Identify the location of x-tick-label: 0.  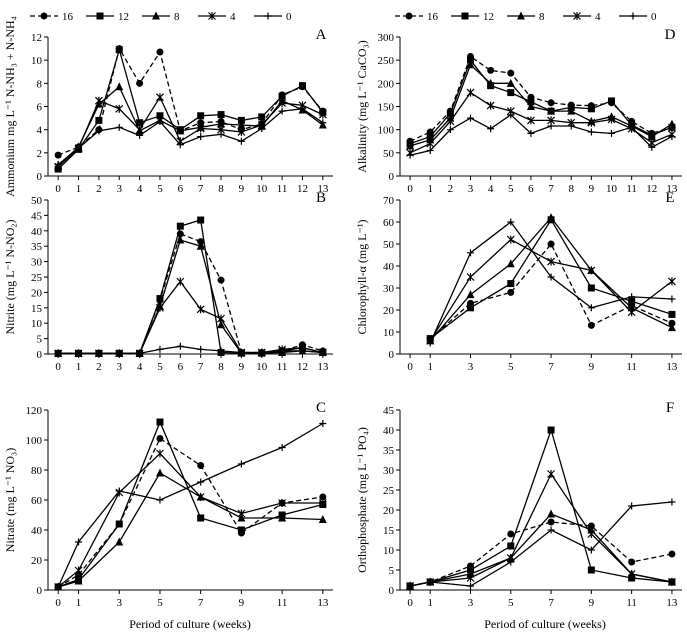
(58, 367).